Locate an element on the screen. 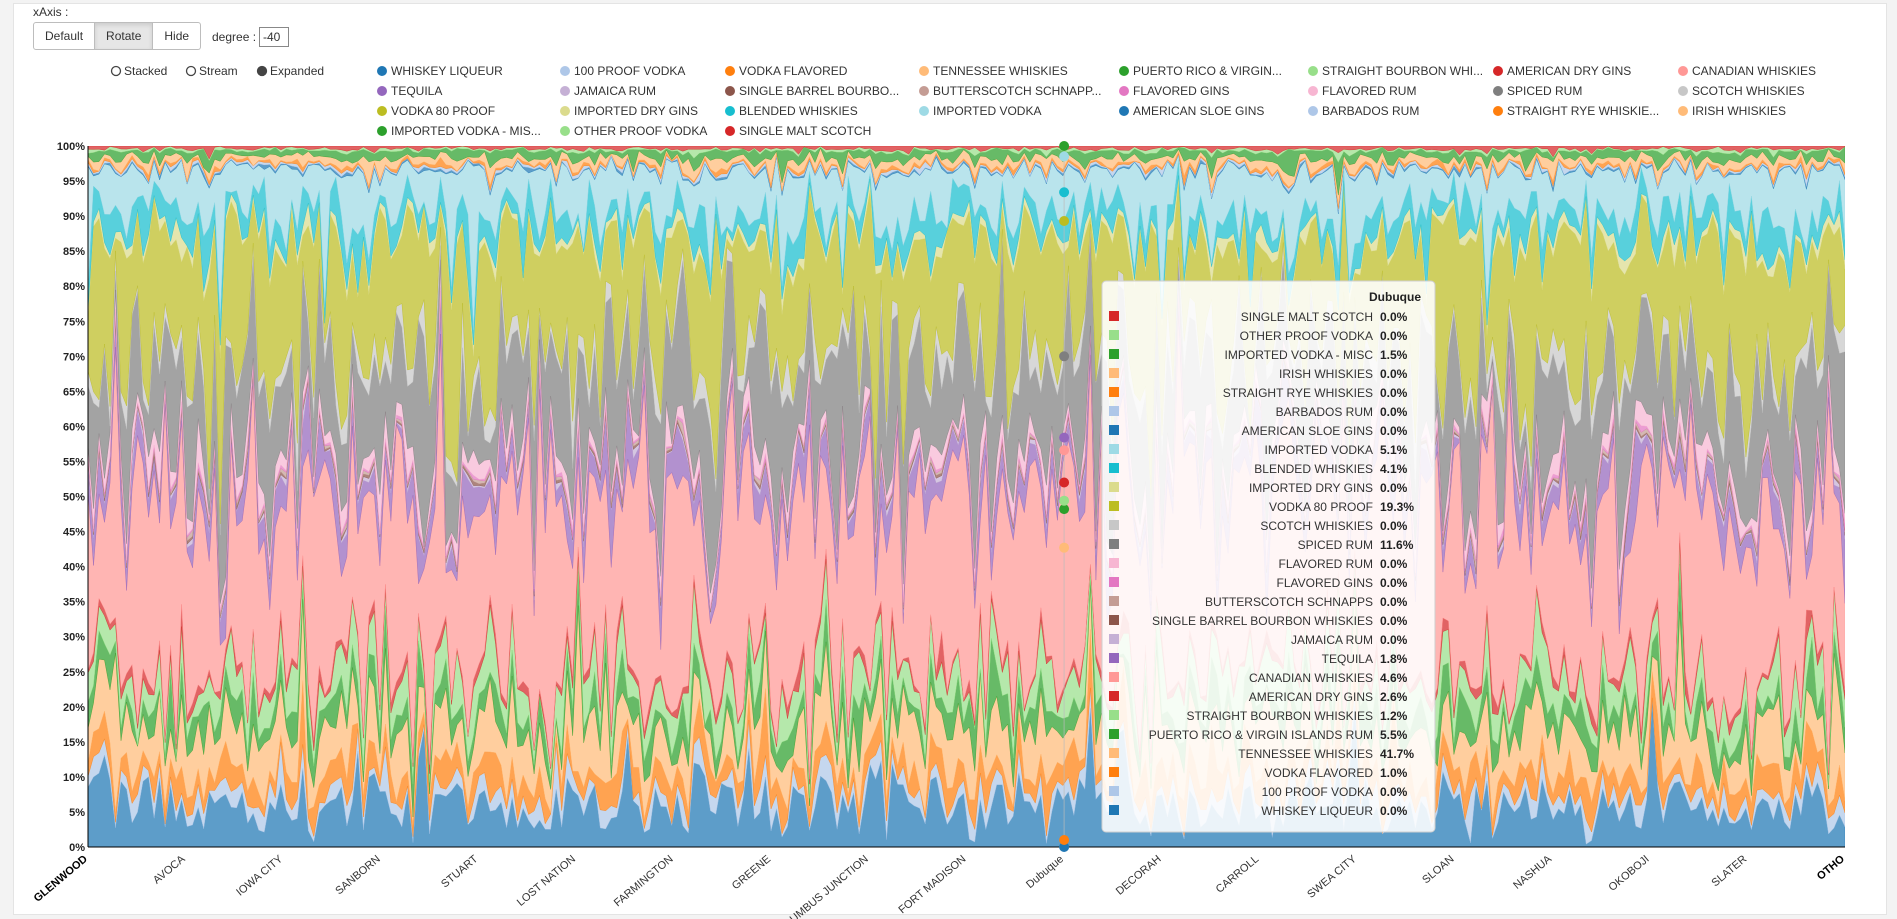 The width and height of the screenshot is (1897, 919). hover-point-tennessee-whiskies is located at coordinates (1064, 547).